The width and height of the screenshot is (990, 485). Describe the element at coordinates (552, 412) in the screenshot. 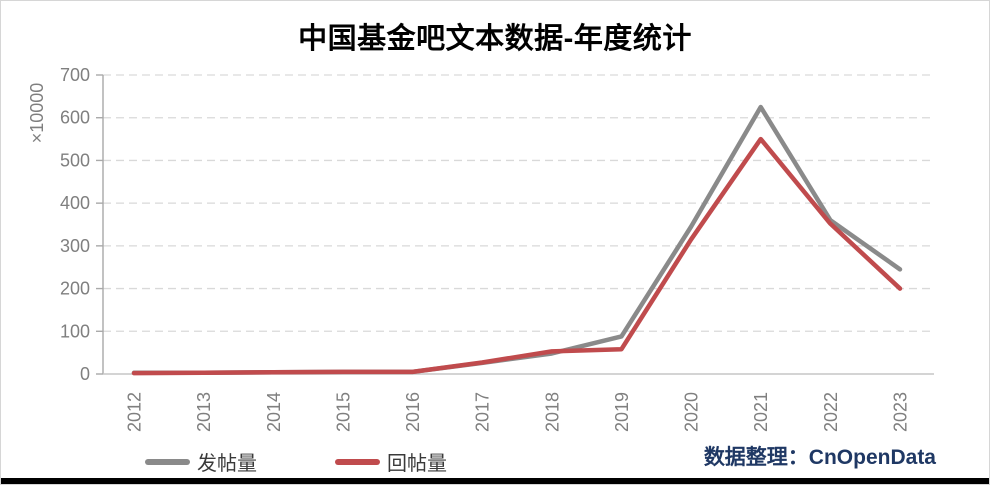

I see `x-tick-label: 2018` at that location.